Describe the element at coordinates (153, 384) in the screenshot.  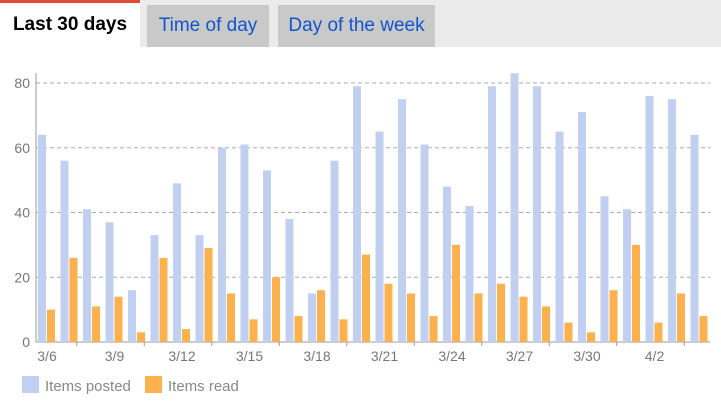
I see `legend-swatch-items-read` at that location.